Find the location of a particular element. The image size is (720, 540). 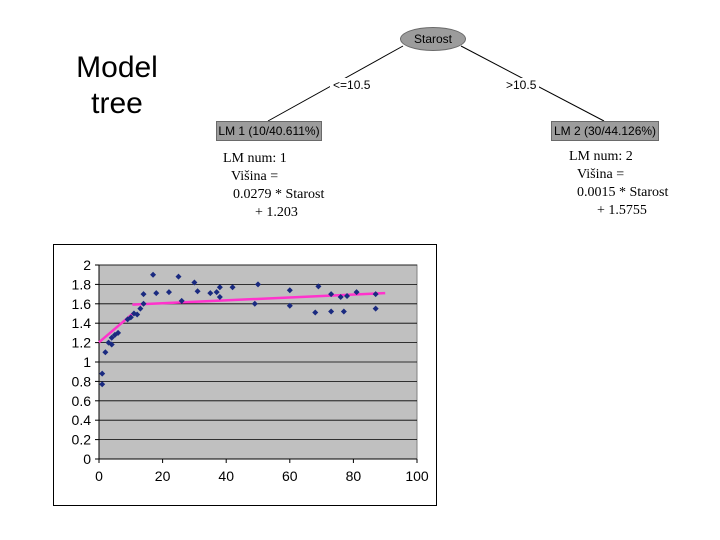

y-tick-label: 0.6 is located at coordinates (82, 401).